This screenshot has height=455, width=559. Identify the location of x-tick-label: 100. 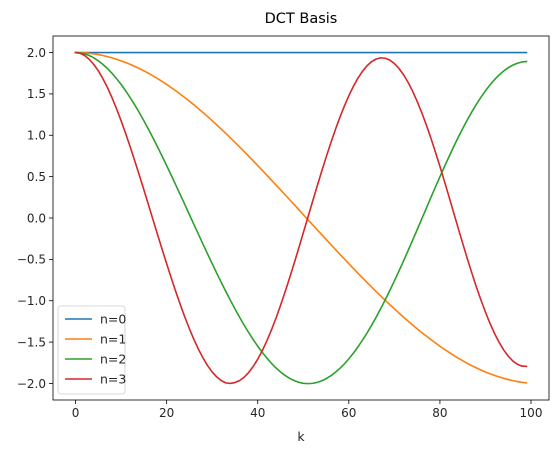
(531, 413).